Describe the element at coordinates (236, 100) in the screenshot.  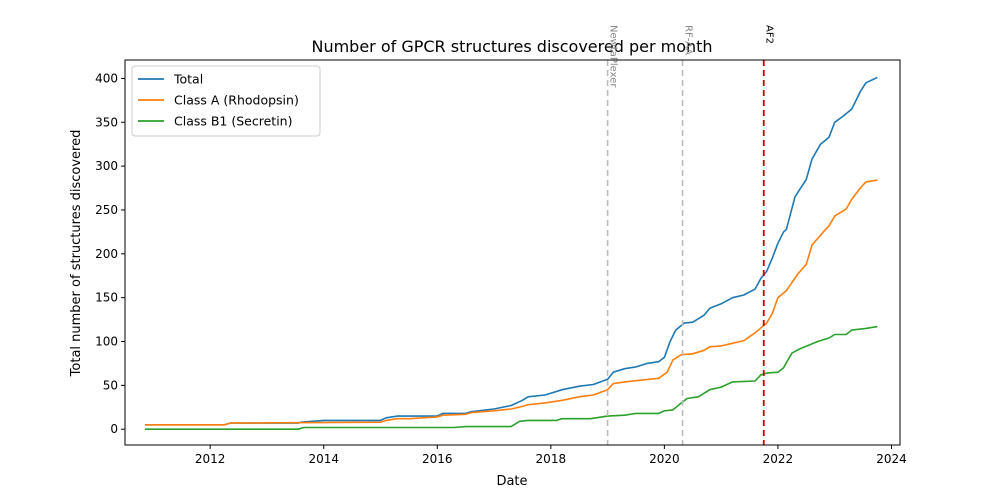
I see `legend-label-1: Class A (Rhodopsin)` at that location.